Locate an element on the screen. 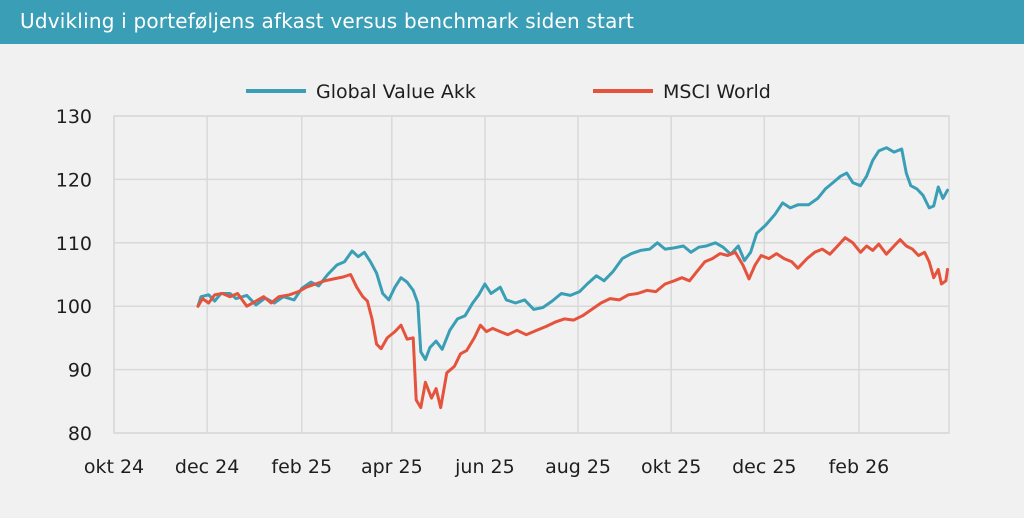 The height and width of the screenshot is (518, 1024). y-tick-label: 90 is located at coordinates (80, 371).